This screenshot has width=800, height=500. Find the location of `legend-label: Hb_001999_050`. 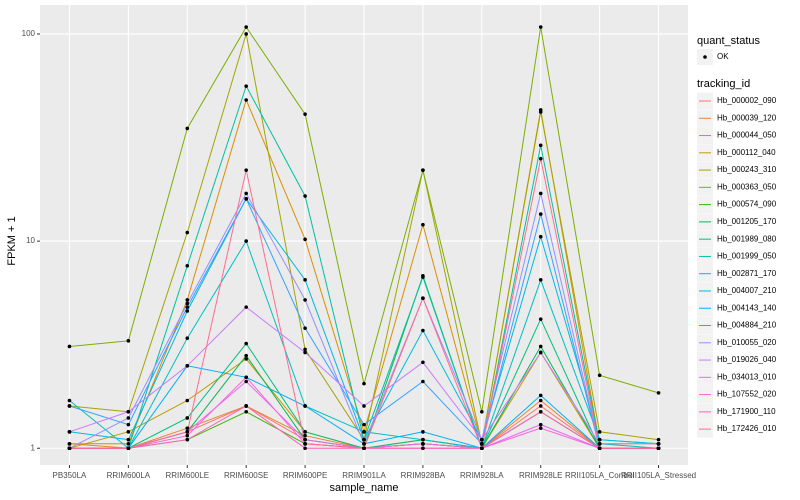

legend-label: Hb_001999_050 is located at coordinates (747, 256).